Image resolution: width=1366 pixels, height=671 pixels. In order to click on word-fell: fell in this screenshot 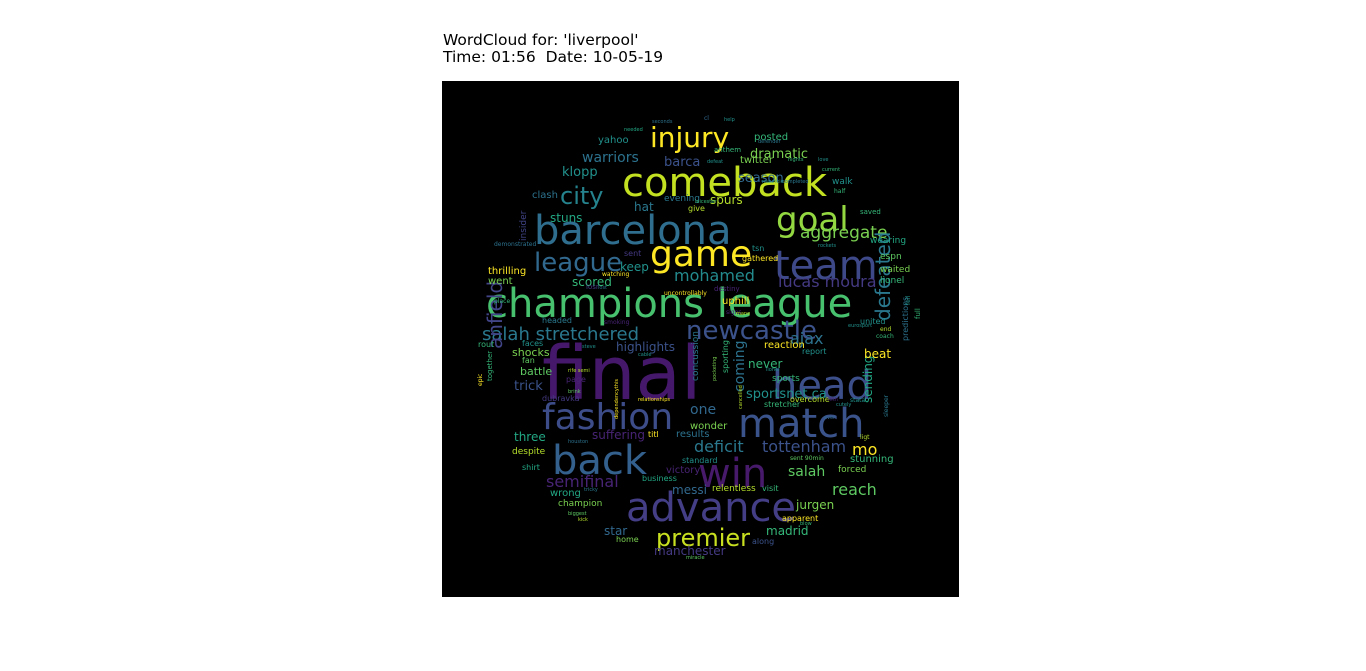, I will do `click(908, 300)`.